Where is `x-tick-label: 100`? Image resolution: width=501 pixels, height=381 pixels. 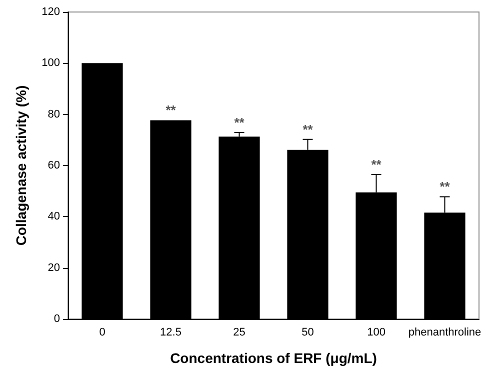 x-tick-label: 100 is located at coordinates (376, 332).